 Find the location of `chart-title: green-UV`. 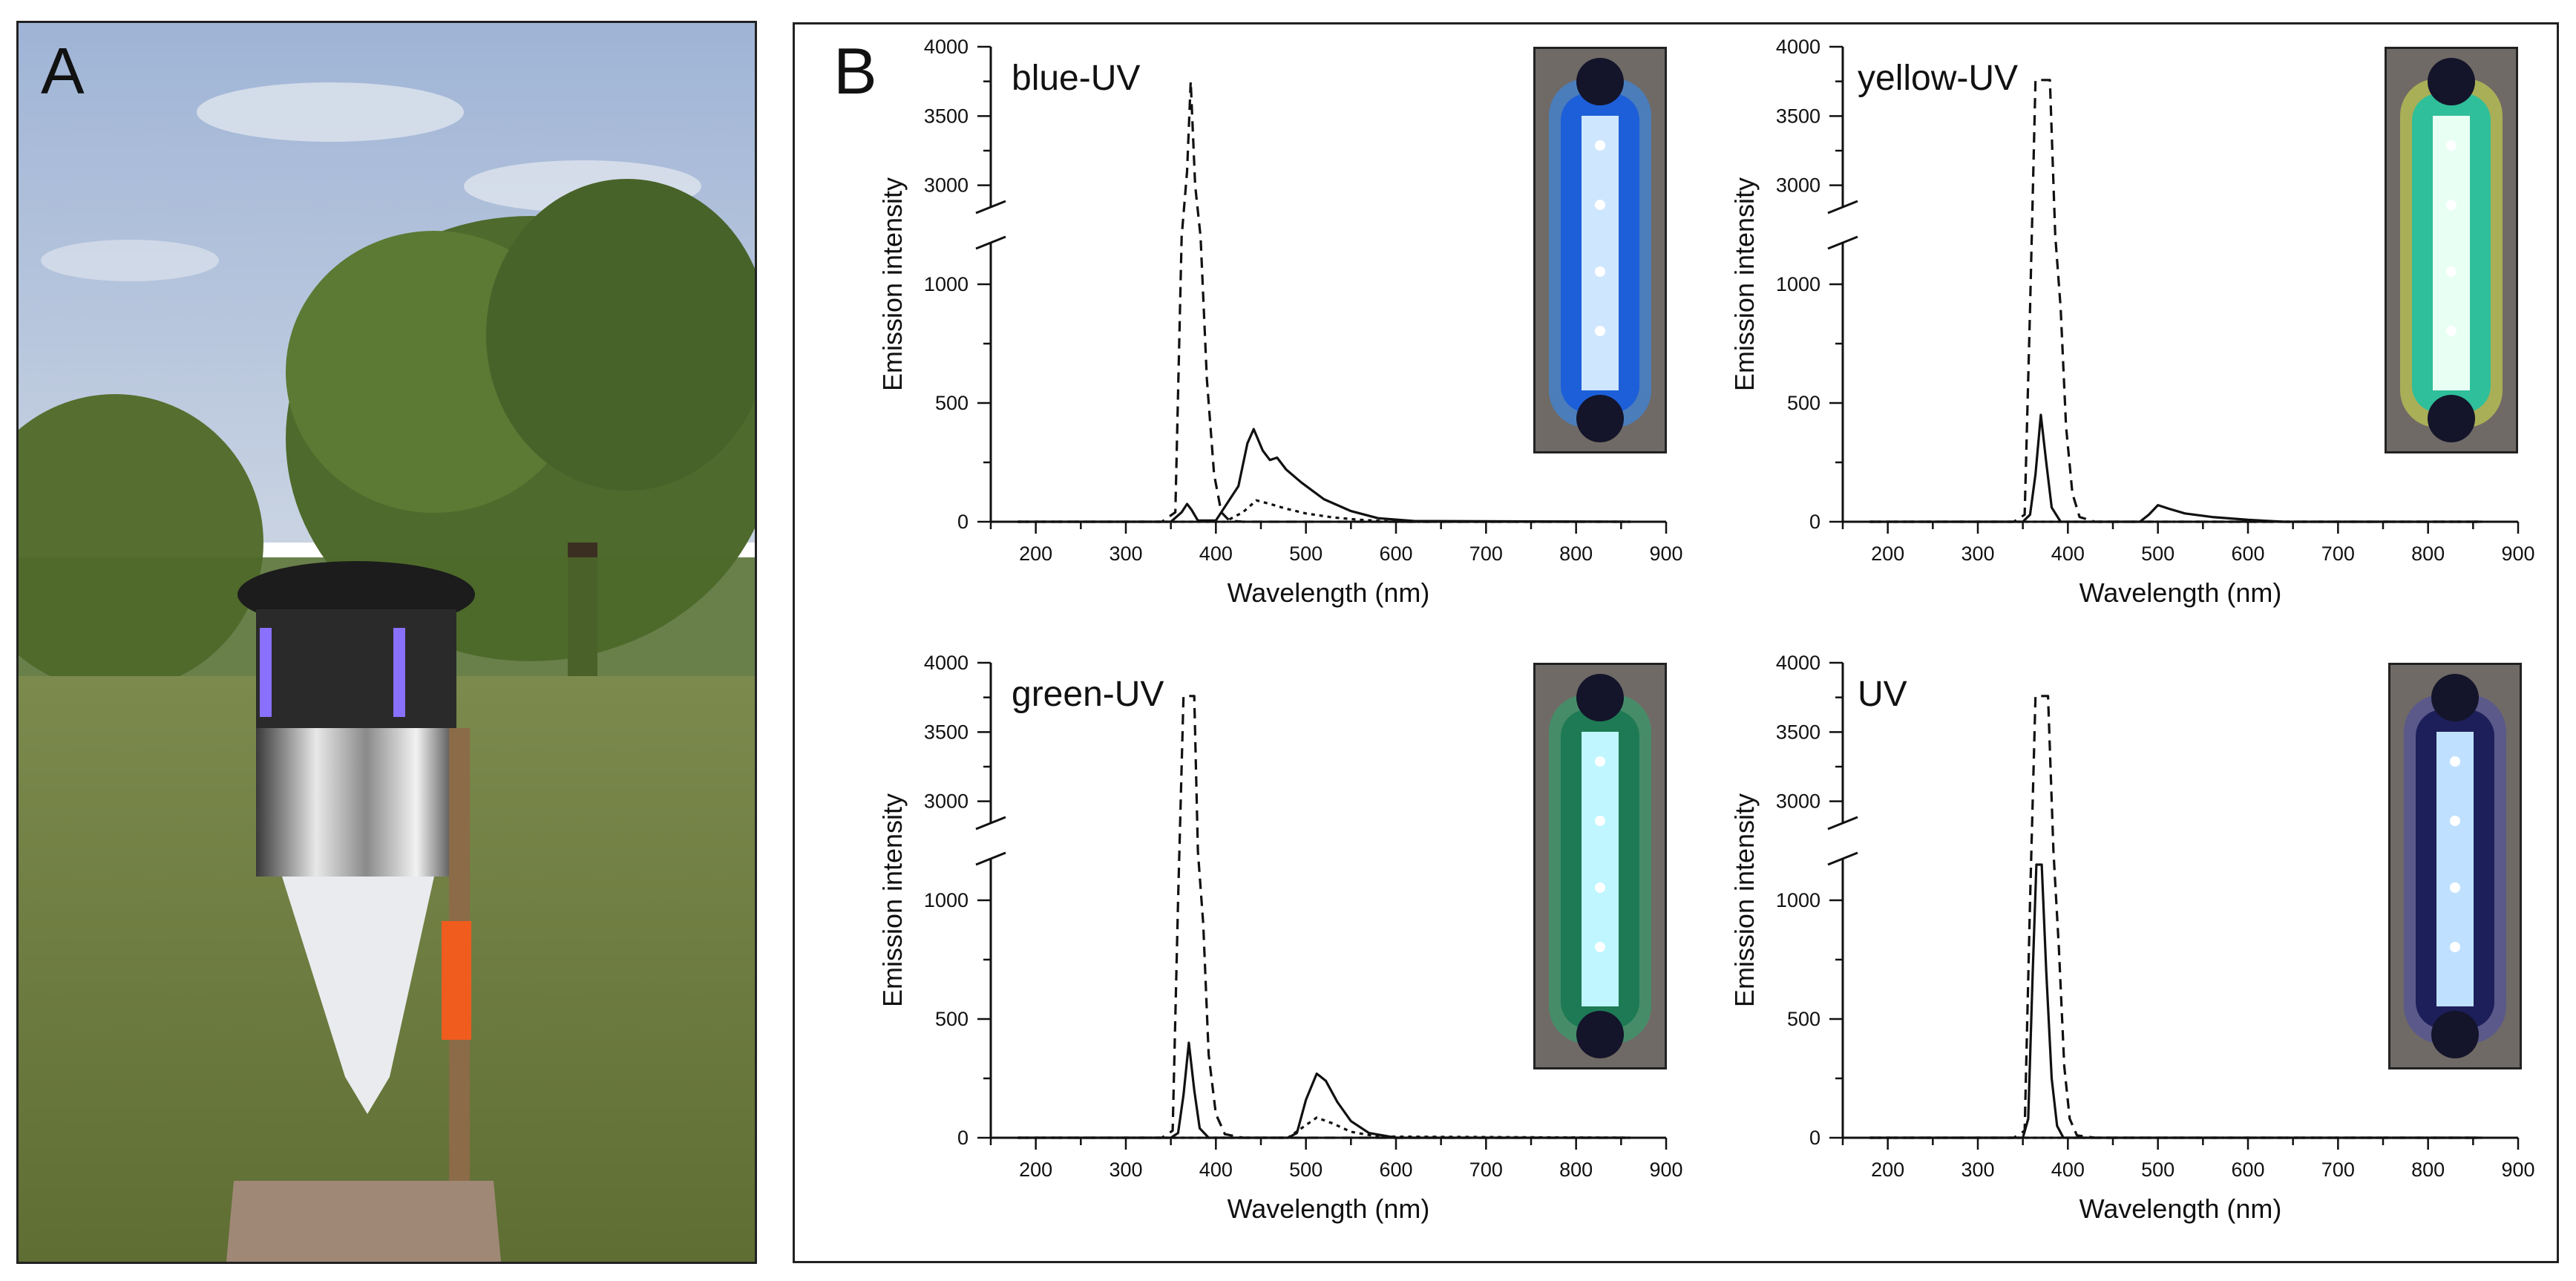

chart-title: green-UV is located at coordinates (1088, 694).